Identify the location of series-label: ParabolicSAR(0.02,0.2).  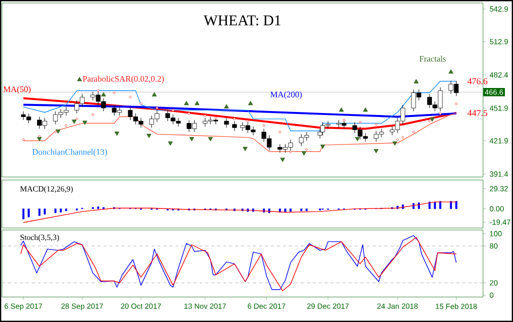
(123, 80).